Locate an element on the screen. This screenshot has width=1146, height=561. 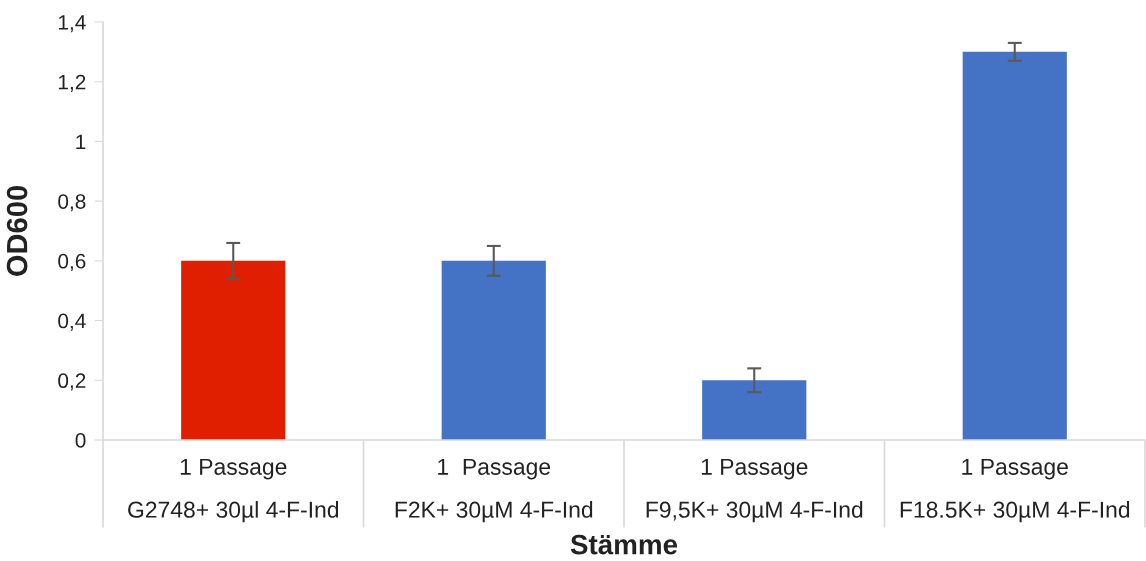
y-tick-label: 1 is located at coordinates (81, 141).